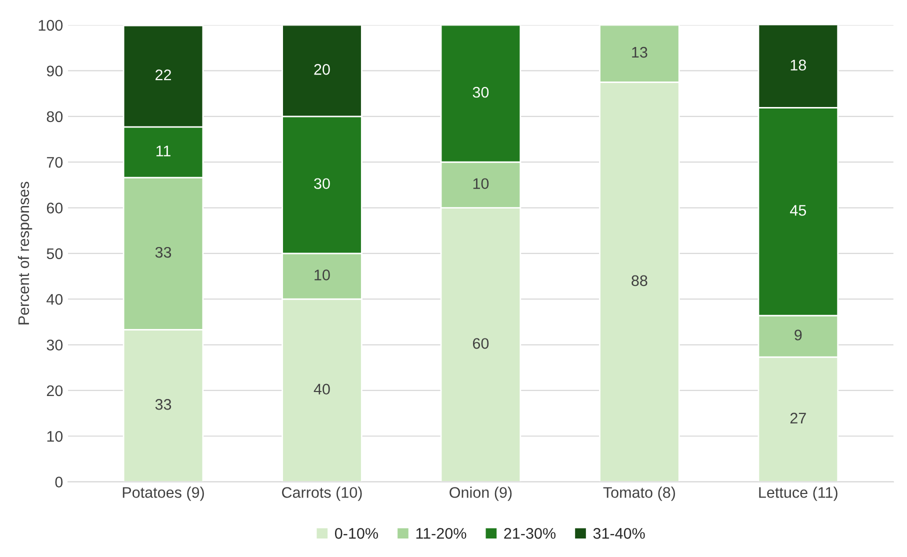 Image resolution: width=907 pixels, height=557 pixels. Describe the element at coordinates (322, 69) in the screenshot. I see `data-label: 20` at that location.